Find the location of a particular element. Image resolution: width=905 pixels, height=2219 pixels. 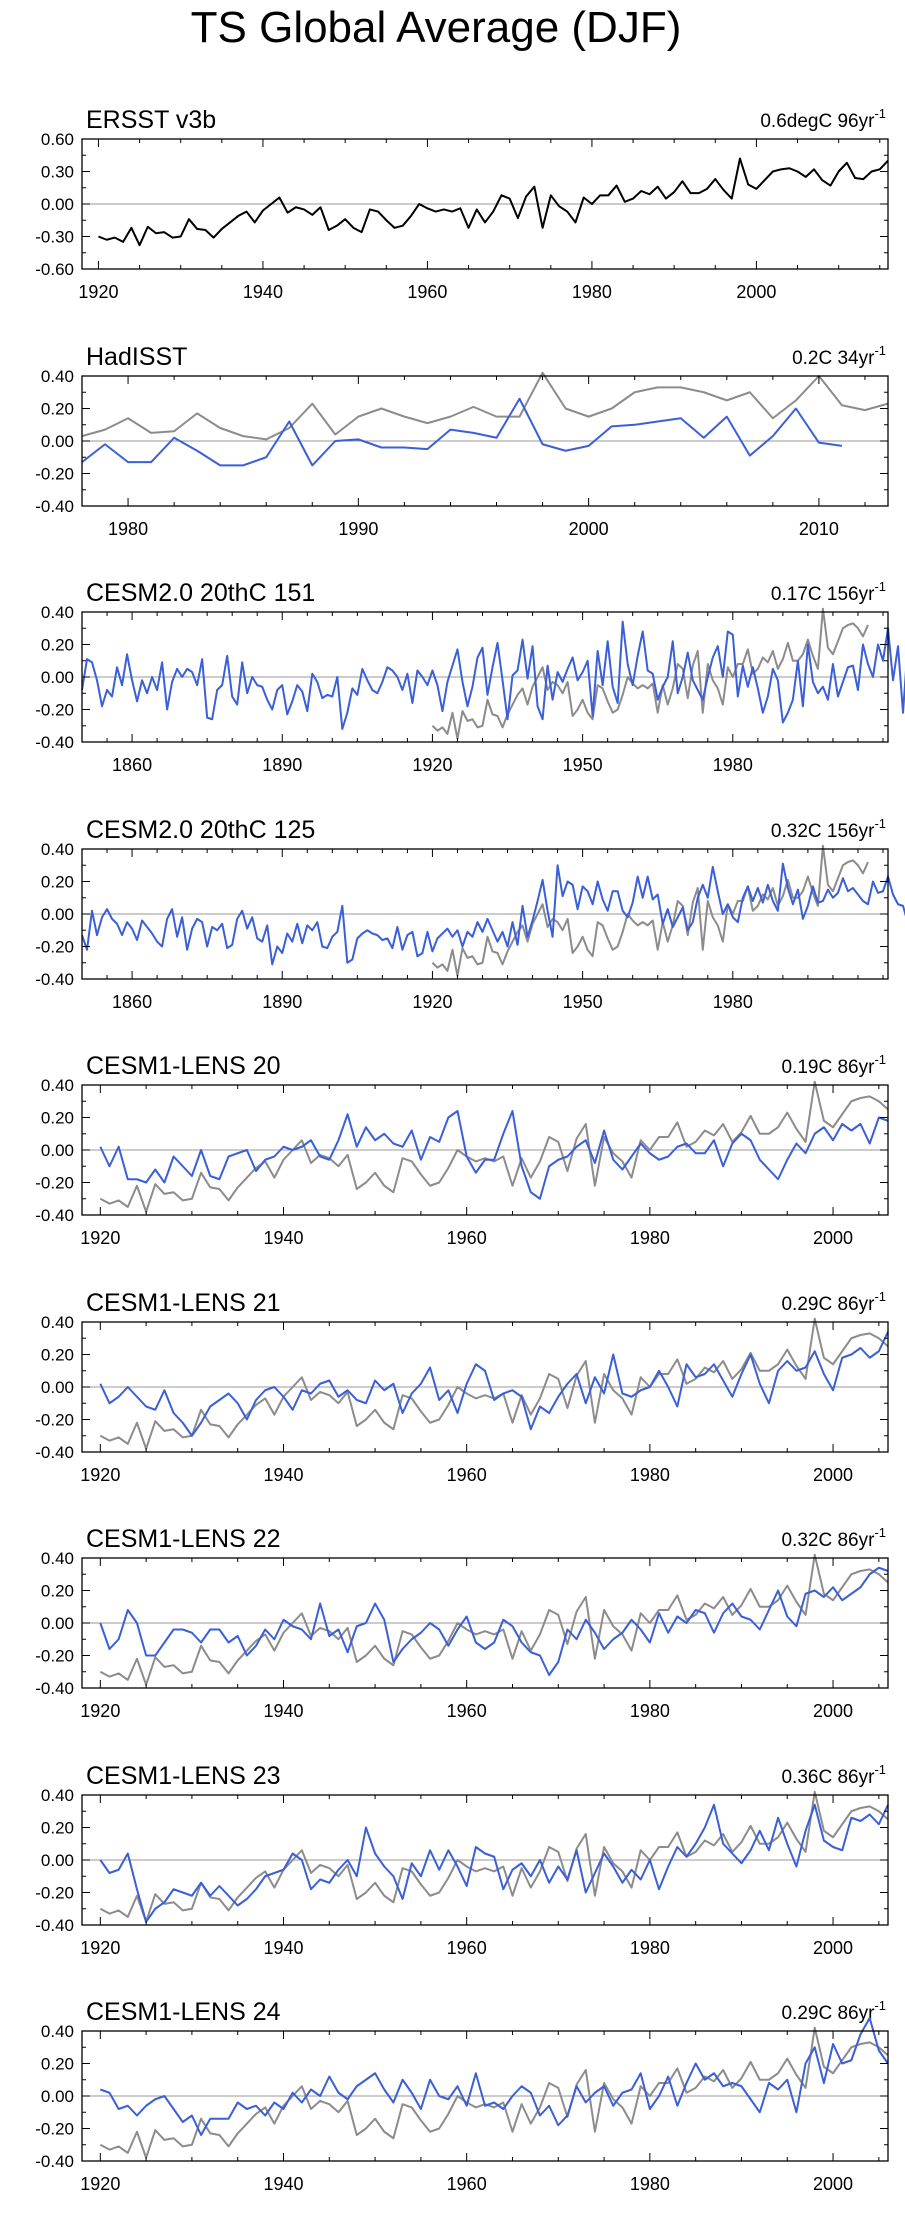

panel-label: ERSST v3b is located at coordinates (151, 120).